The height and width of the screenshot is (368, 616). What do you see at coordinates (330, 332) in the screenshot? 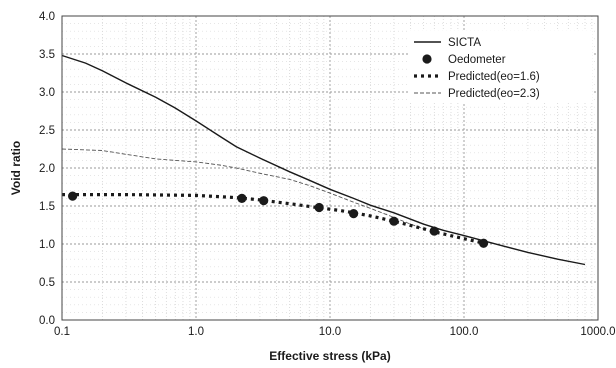
I see `x-tick-label: 10.0` at bounding box center [330, 332].